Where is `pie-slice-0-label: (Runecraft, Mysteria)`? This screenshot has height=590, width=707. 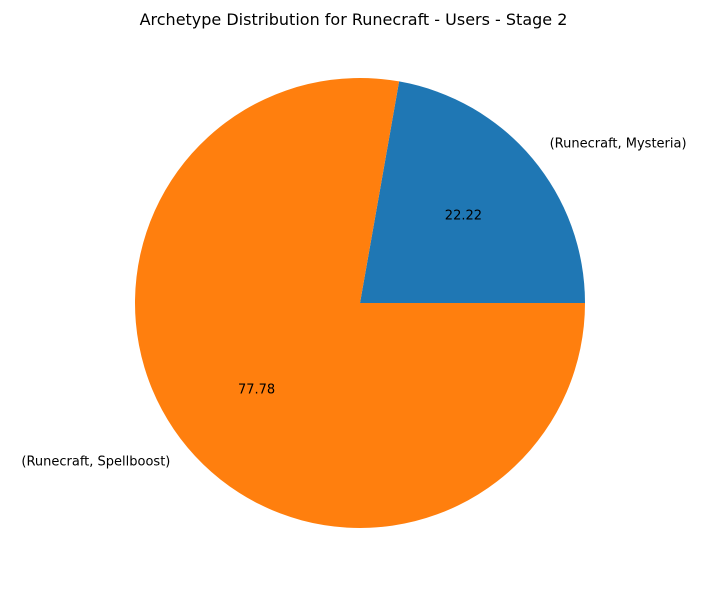
pie-slice-0-label: (Runecraft, Mysteria) is located at coordinates (618, 143).